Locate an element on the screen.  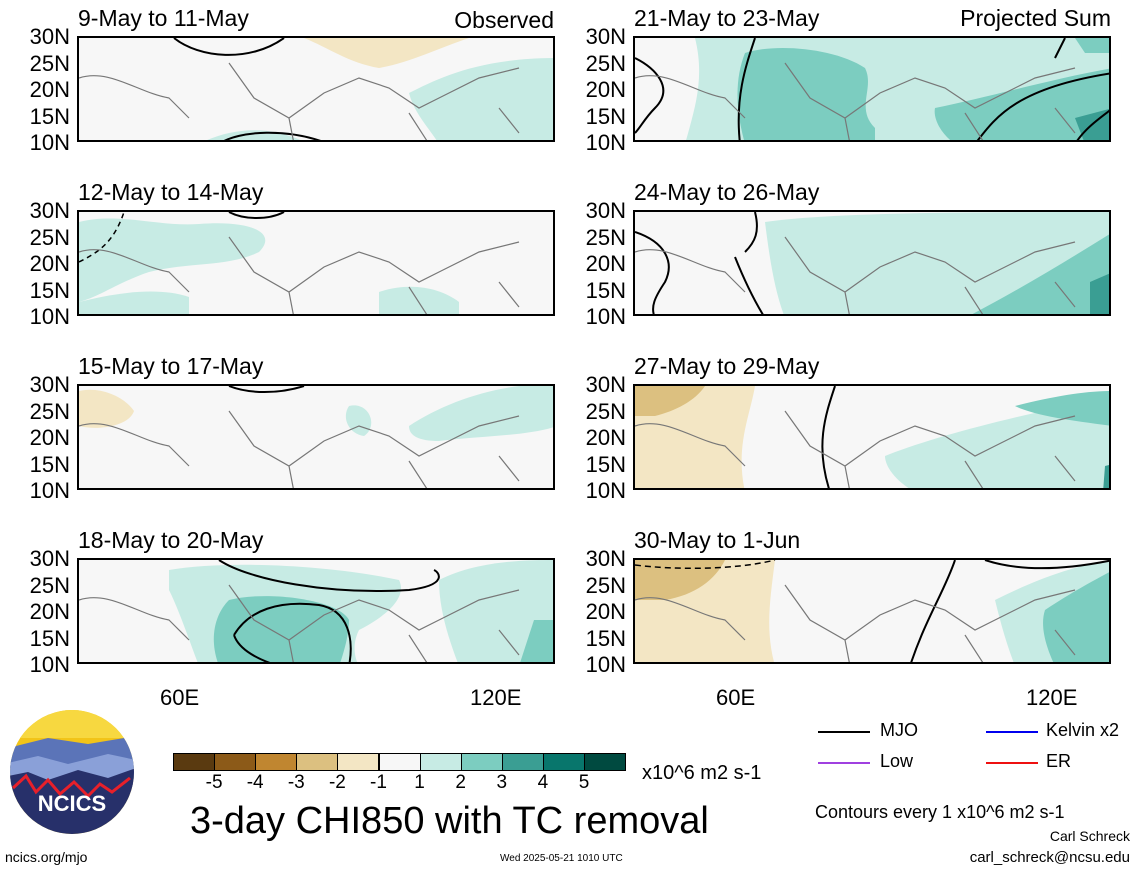
legend-kelvin-label: Kelvin x2 is located at coordinates (1083, 730).